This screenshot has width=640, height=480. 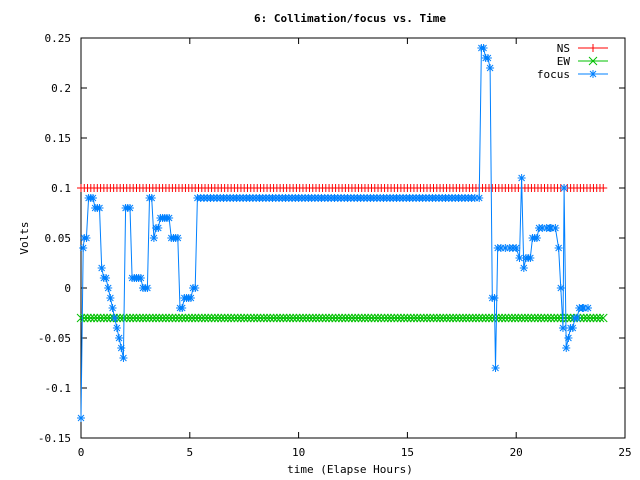 What do you see at coordinates (516, 452) in the screenshot?
I see `x-tick-label: 20` at bounding box center [516, 452].